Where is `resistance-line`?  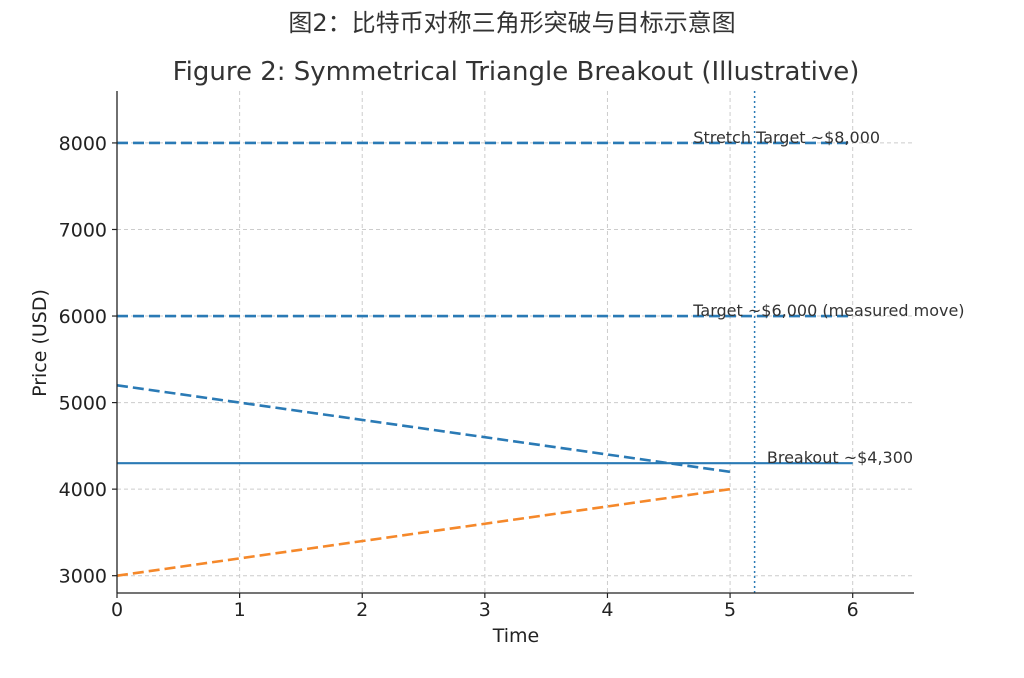
resistance-line is located at coordinates (423, 428).